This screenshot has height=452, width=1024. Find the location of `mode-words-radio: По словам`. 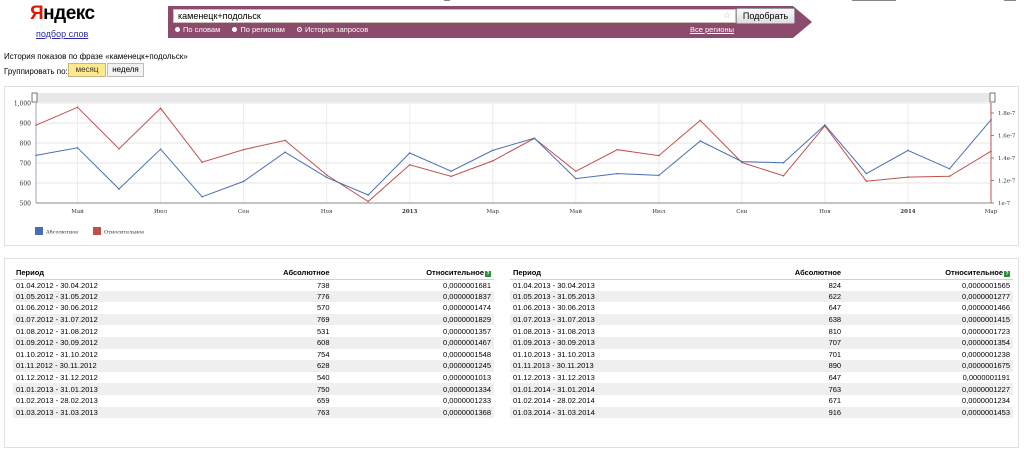

mode-words-radio: По словам is located at coordinates (197, 29).